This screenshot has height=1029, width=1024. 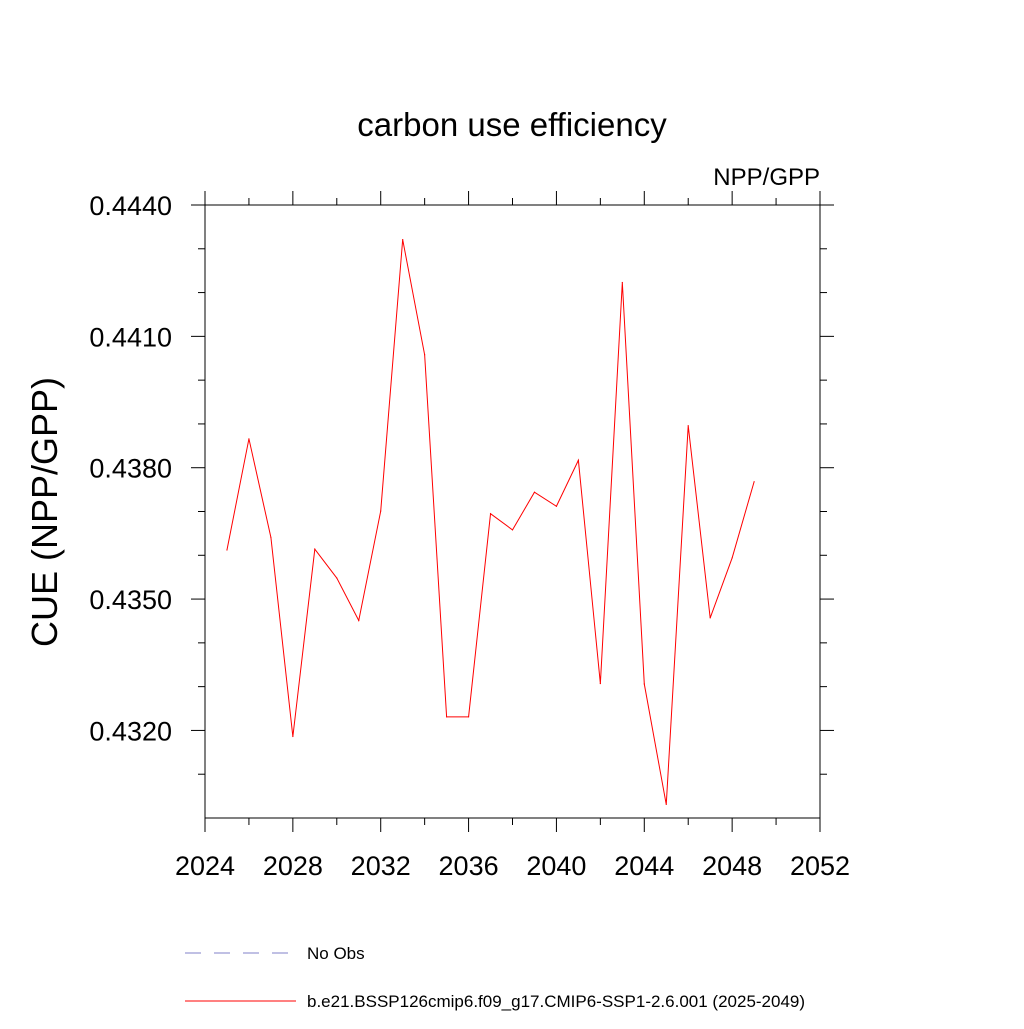 I want to click on x-tick-label: 2044, so click(x=644, y=866).